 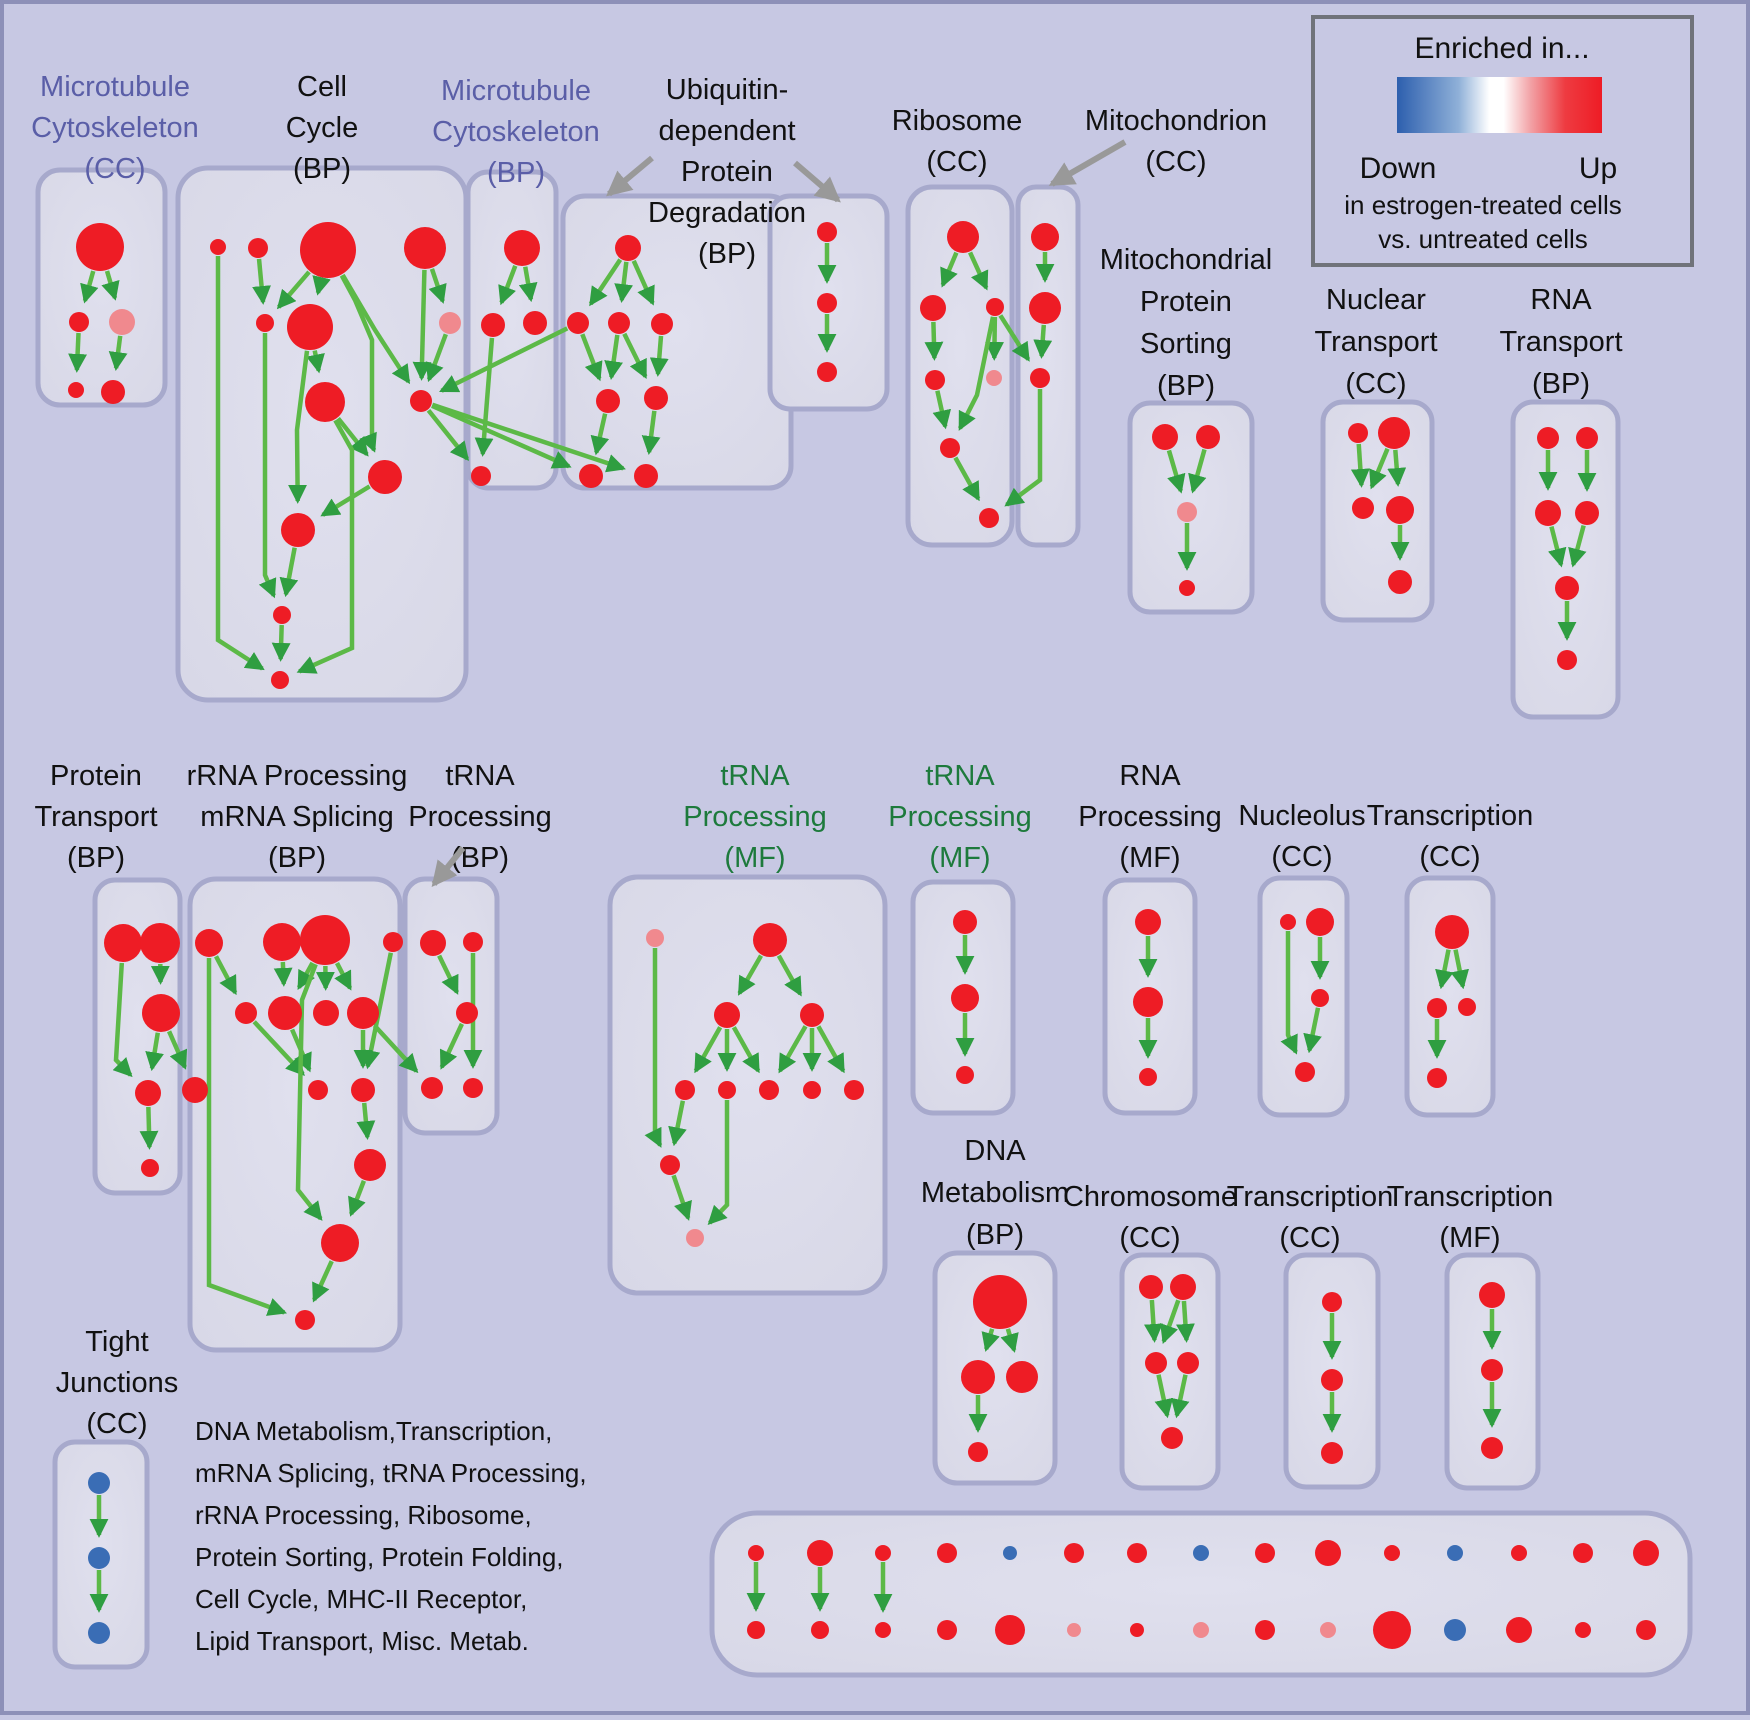 What do you see at coordinates (432, 1088) in the screenshot?
I see `node-trnabp-BL` at bounding box center [432, 1088].